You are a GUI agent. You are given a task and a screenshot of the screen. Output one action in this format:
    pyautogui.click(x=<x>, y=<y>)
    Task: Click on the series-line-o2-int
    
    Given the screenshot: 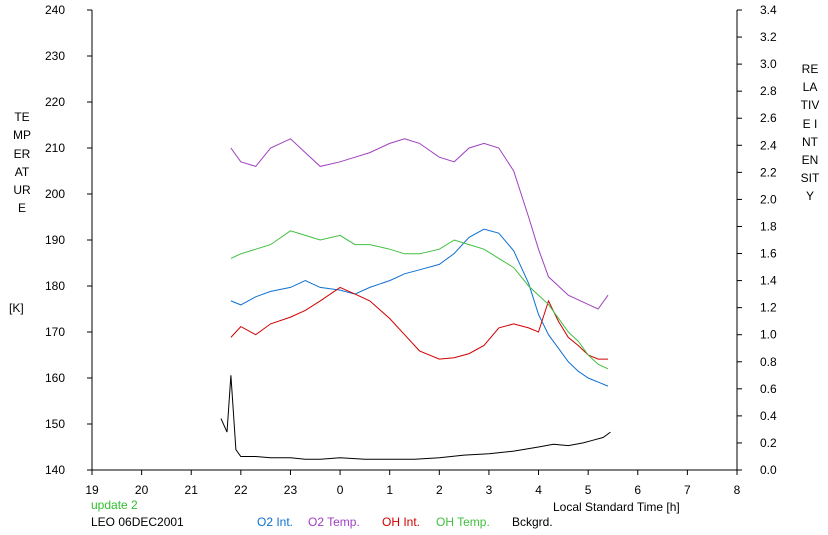 What is the action you would take?
    pyautogui.click(x=419, y=307)
    